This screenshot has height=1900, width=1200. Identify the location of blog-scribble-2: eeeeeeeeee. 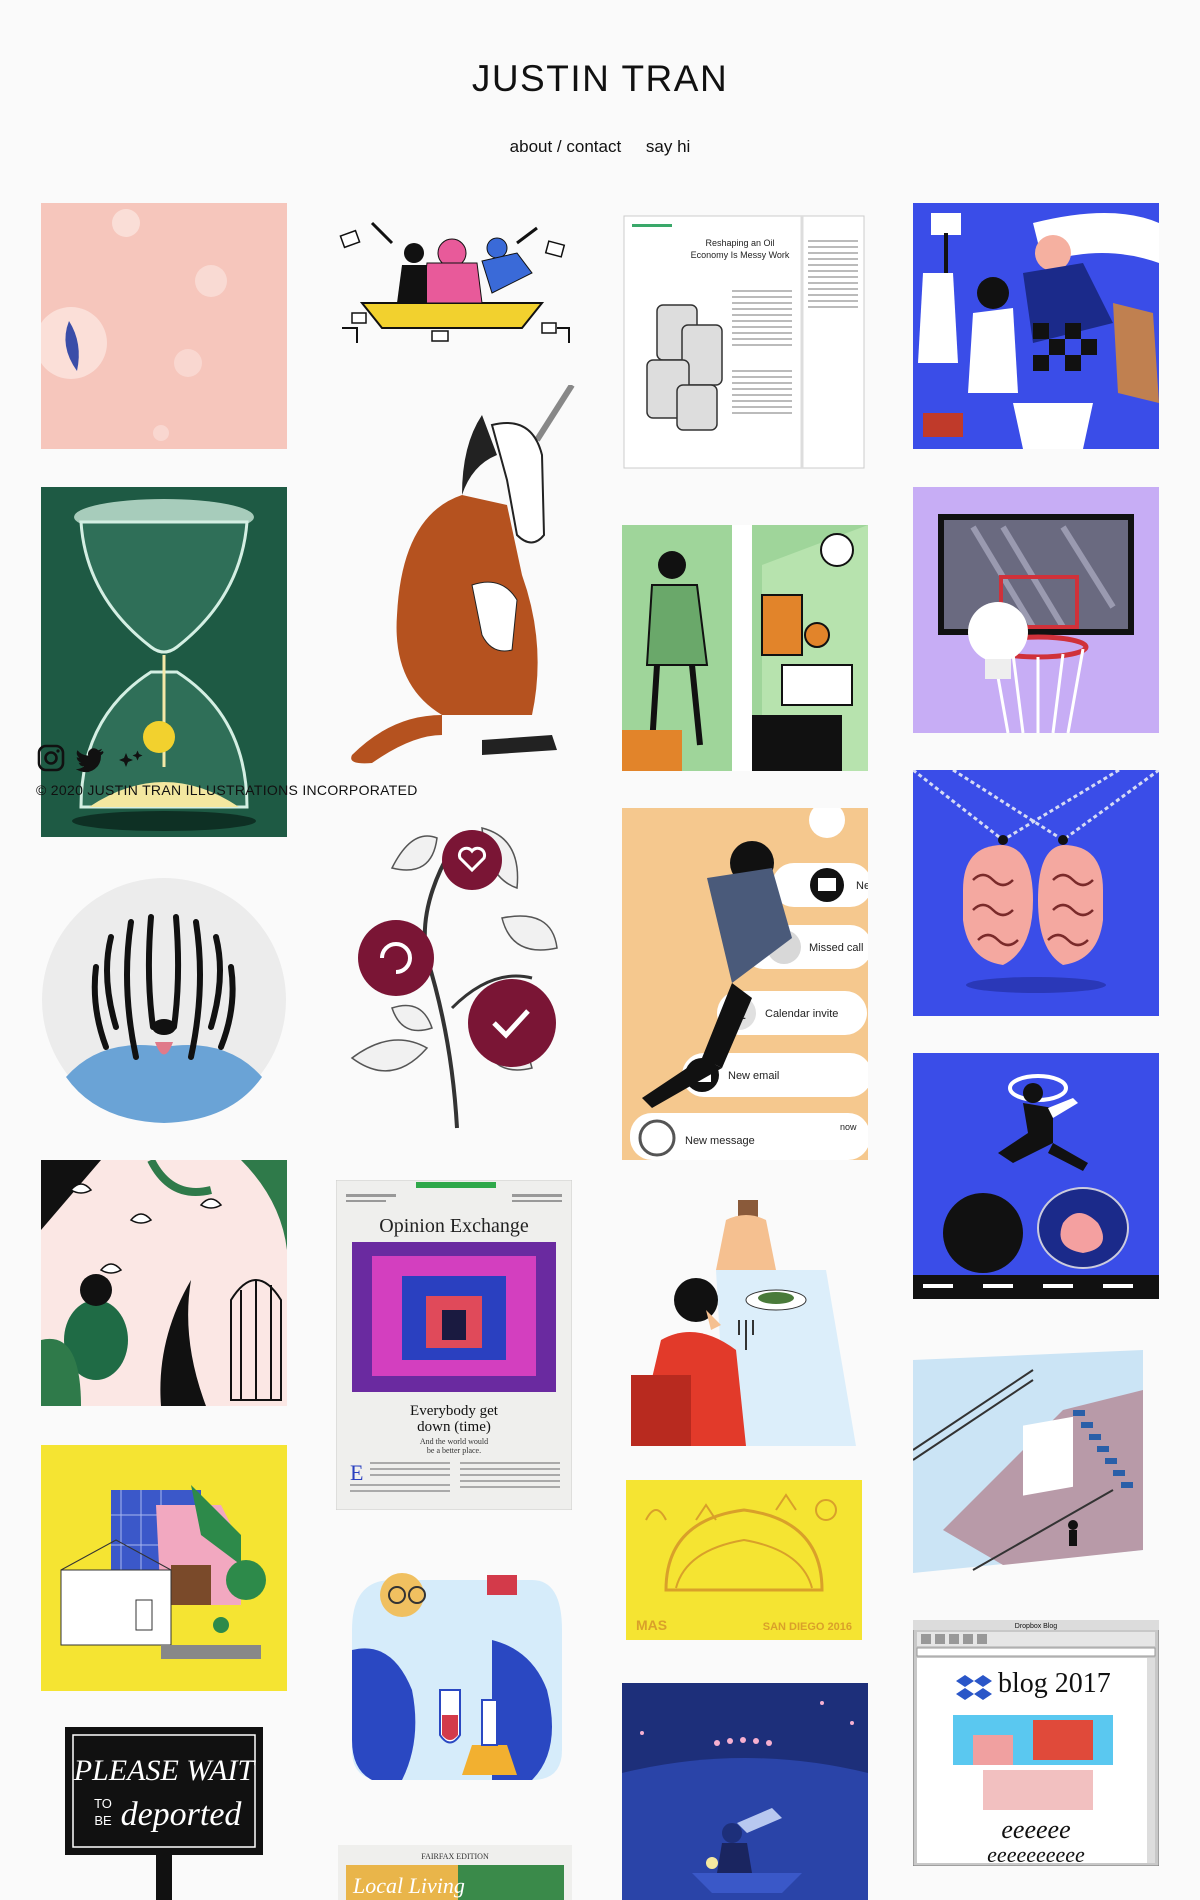
(1036, 1854).